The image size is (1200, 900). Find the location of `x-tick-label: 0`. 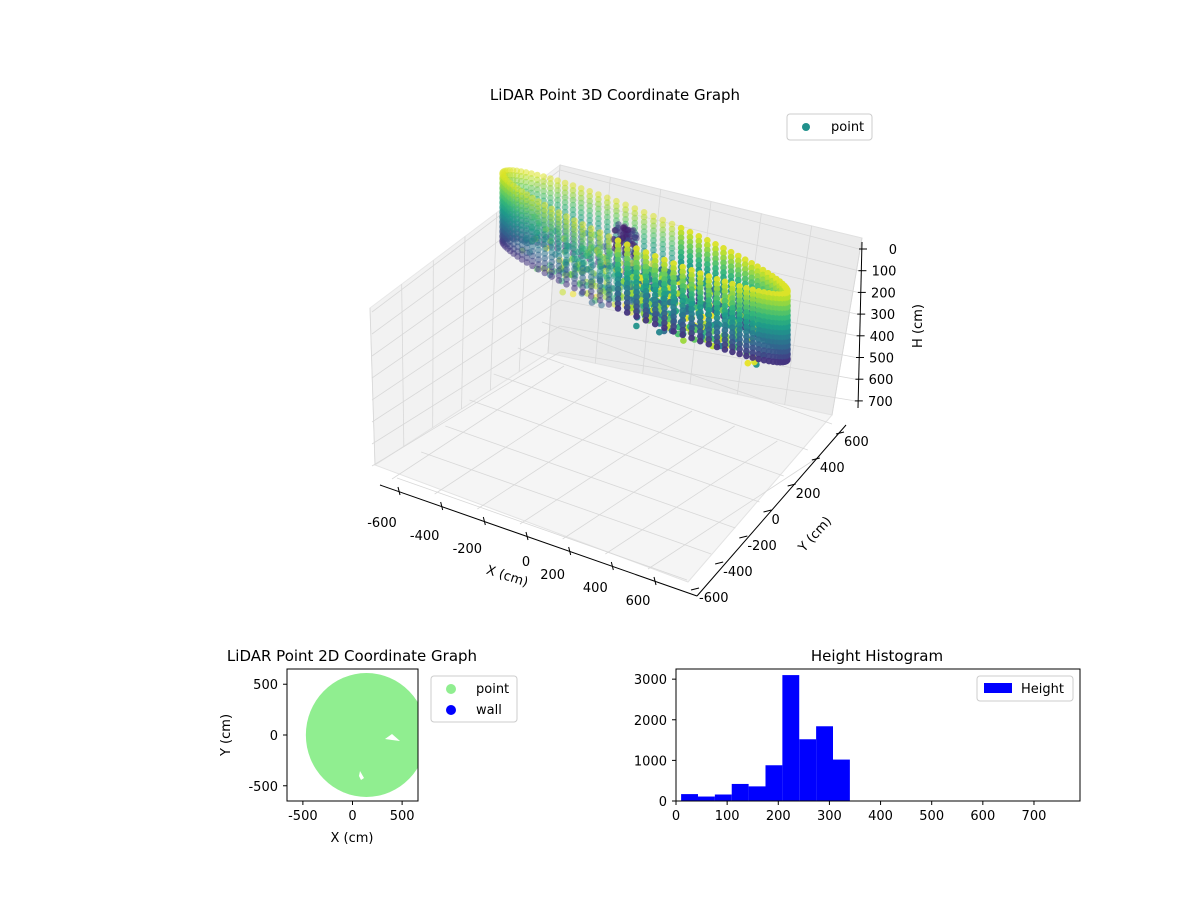

x-tick-label: 0 is located at coordinates (676, 816).